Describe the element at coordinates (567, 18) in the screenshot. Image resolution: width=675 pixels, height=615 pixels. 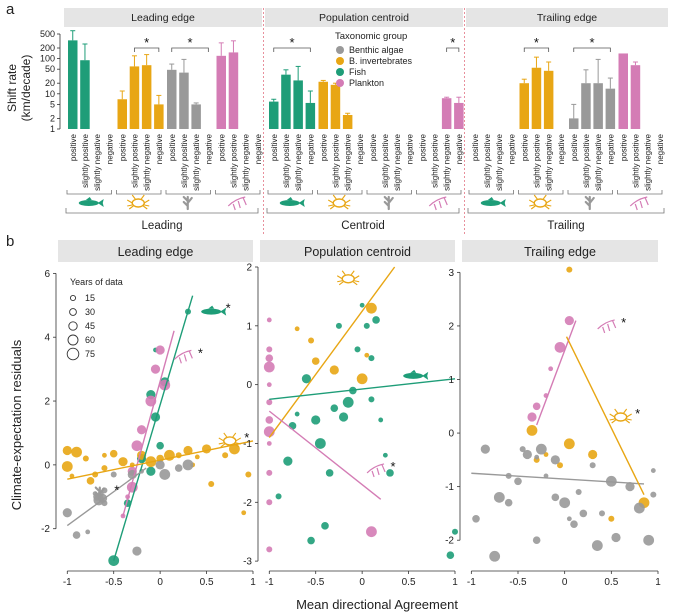
I see `facet-title-a: Trailing edge` at that location.